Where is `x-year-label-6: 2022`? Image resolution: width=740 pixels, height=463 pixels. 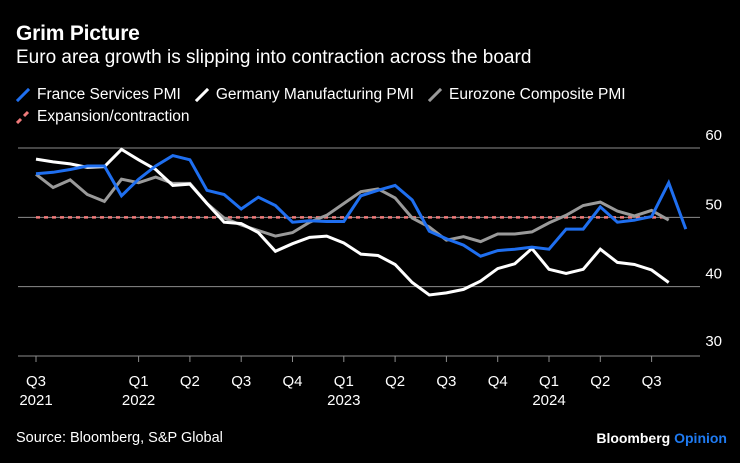 x-year-label-6: 2022 is located at coordinates (138, 400).